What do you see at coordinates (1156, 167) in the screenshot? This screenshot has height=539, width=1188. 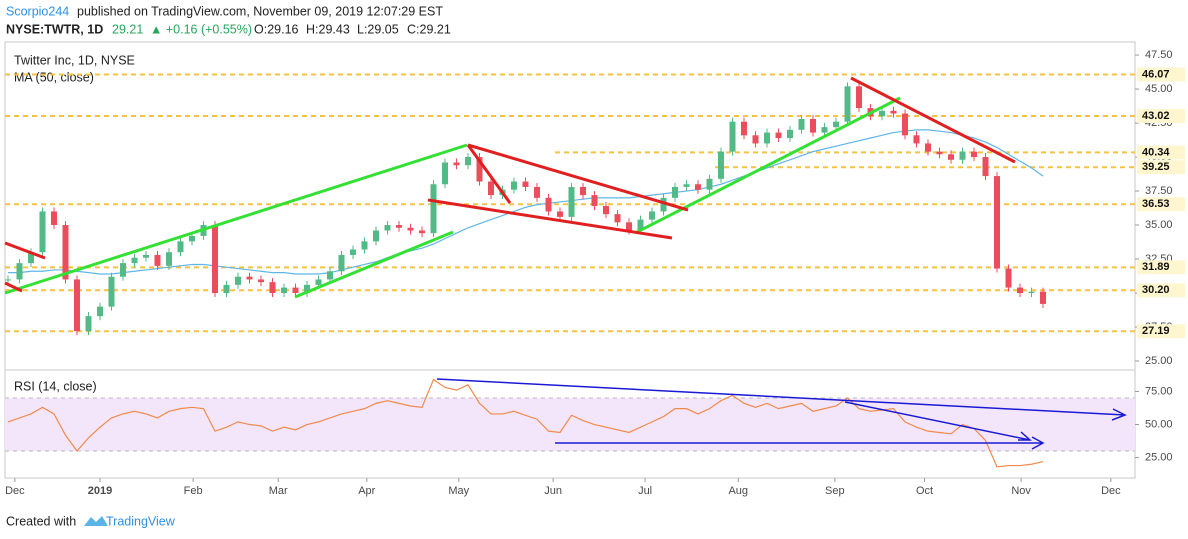 I see `level-label: 39.25` at bounding box center [1156, 167].